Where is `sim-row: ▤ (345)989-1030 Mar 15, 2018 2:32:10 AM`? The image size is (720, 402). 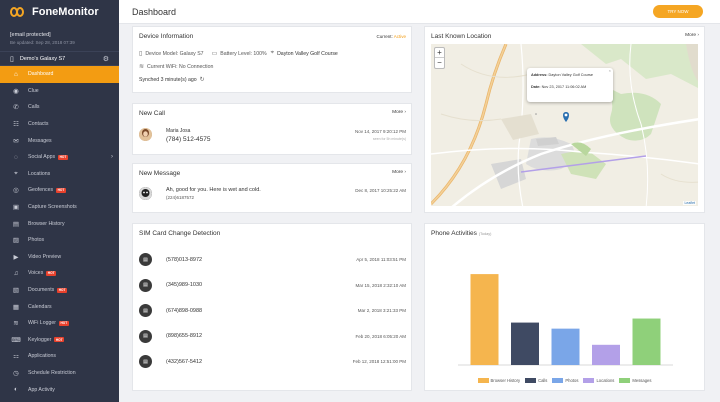
sim-row: ▤ (345)989-1030 Mar 15, 2018 2:32:10 AM is located at coordinates (272, 285).